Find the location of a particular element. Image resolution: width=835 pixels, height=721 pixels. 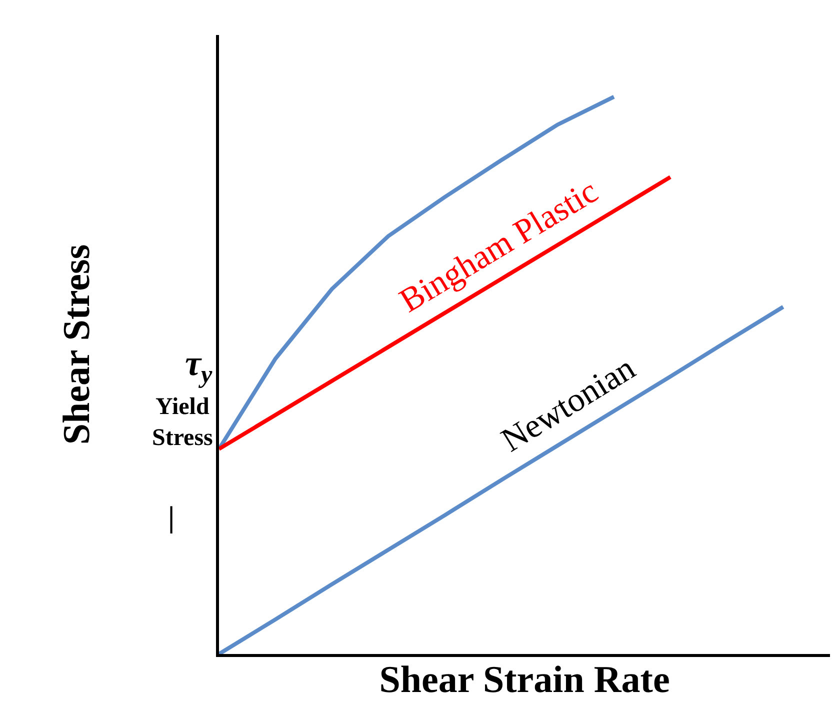

y-axis-title: Shear Stress is located at coordinates (77, 344).